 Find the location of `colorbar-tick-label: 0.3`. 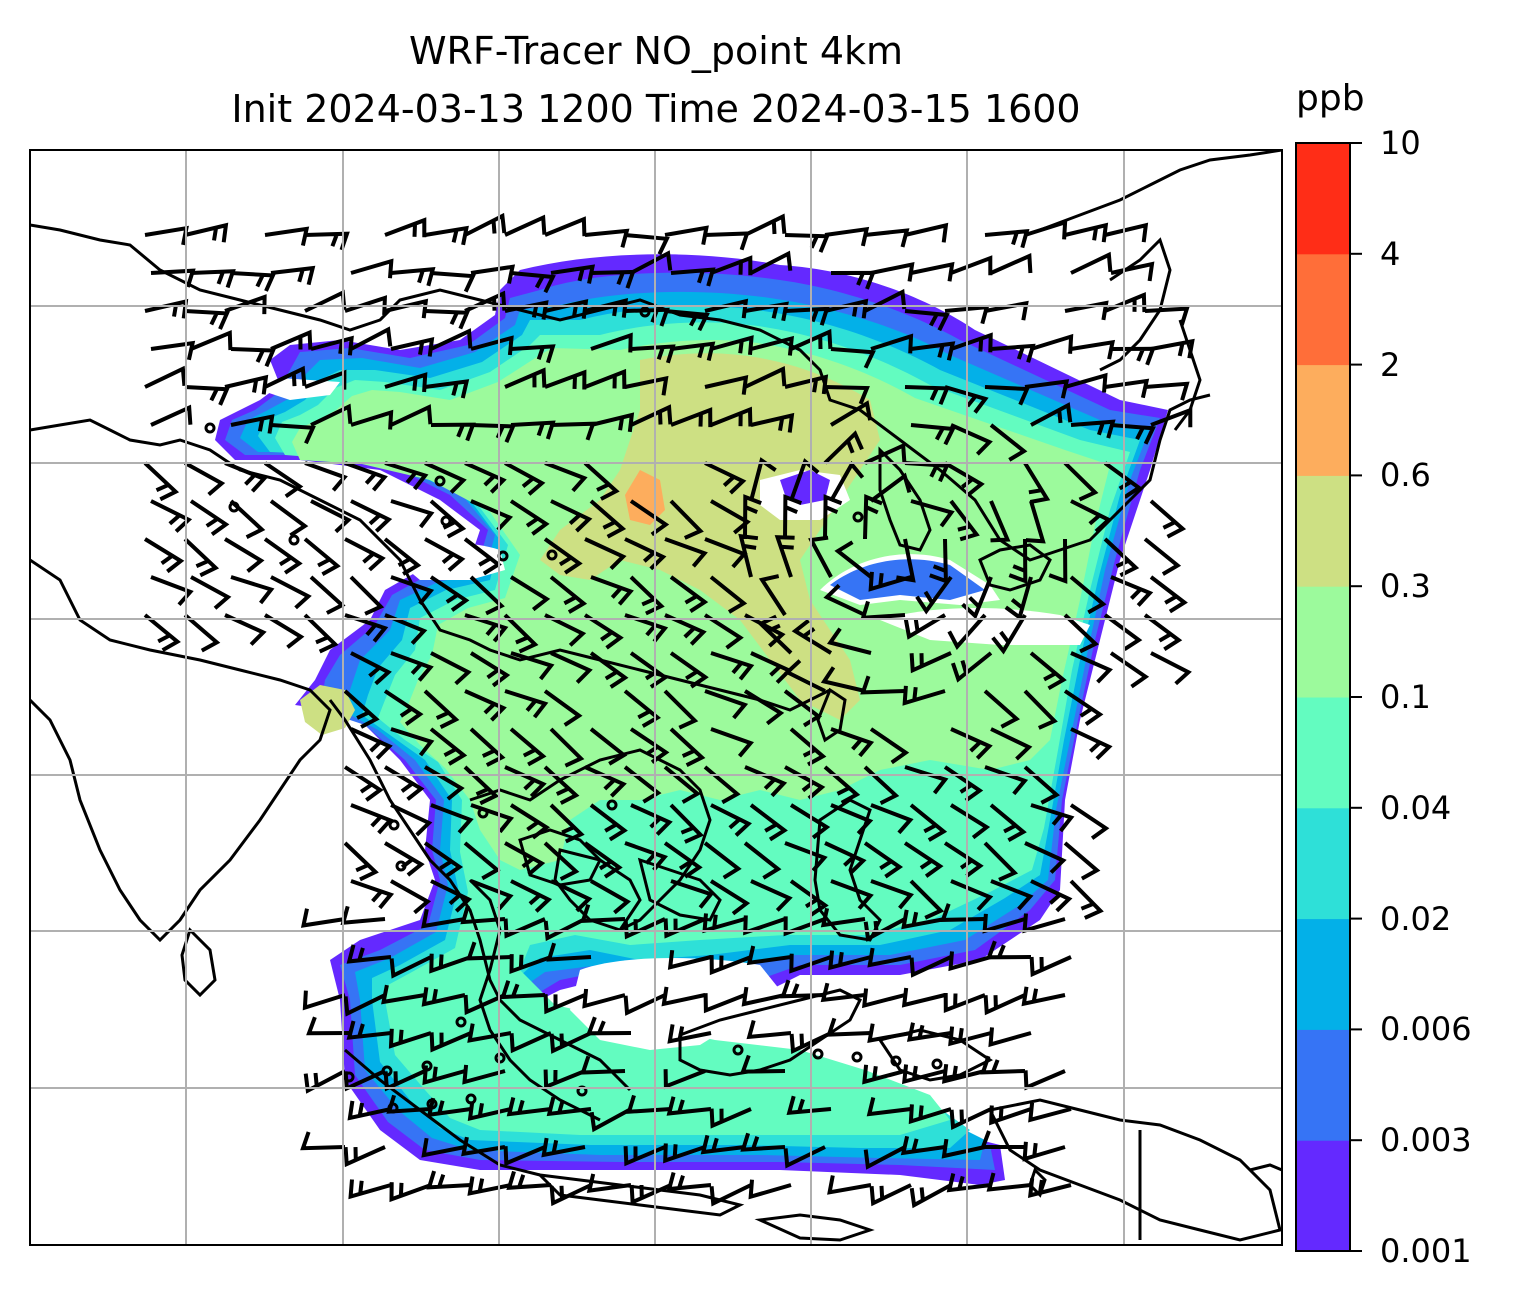

colorbar-tick-label: 0.3 is located at coordinates (1405, 586).